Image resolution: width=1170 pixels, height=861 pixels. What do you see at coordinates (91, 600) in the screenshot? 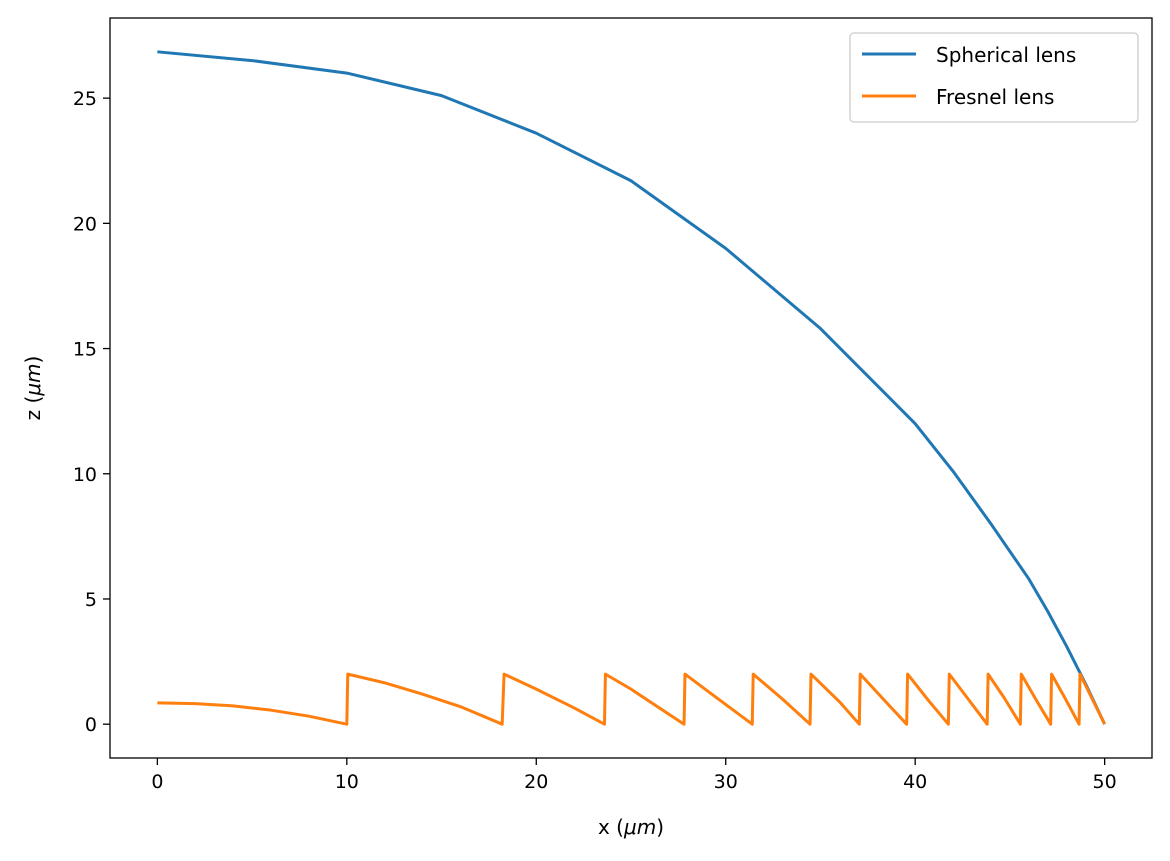
I see `y-tick-label: 5` at bounding box center [91, 600].